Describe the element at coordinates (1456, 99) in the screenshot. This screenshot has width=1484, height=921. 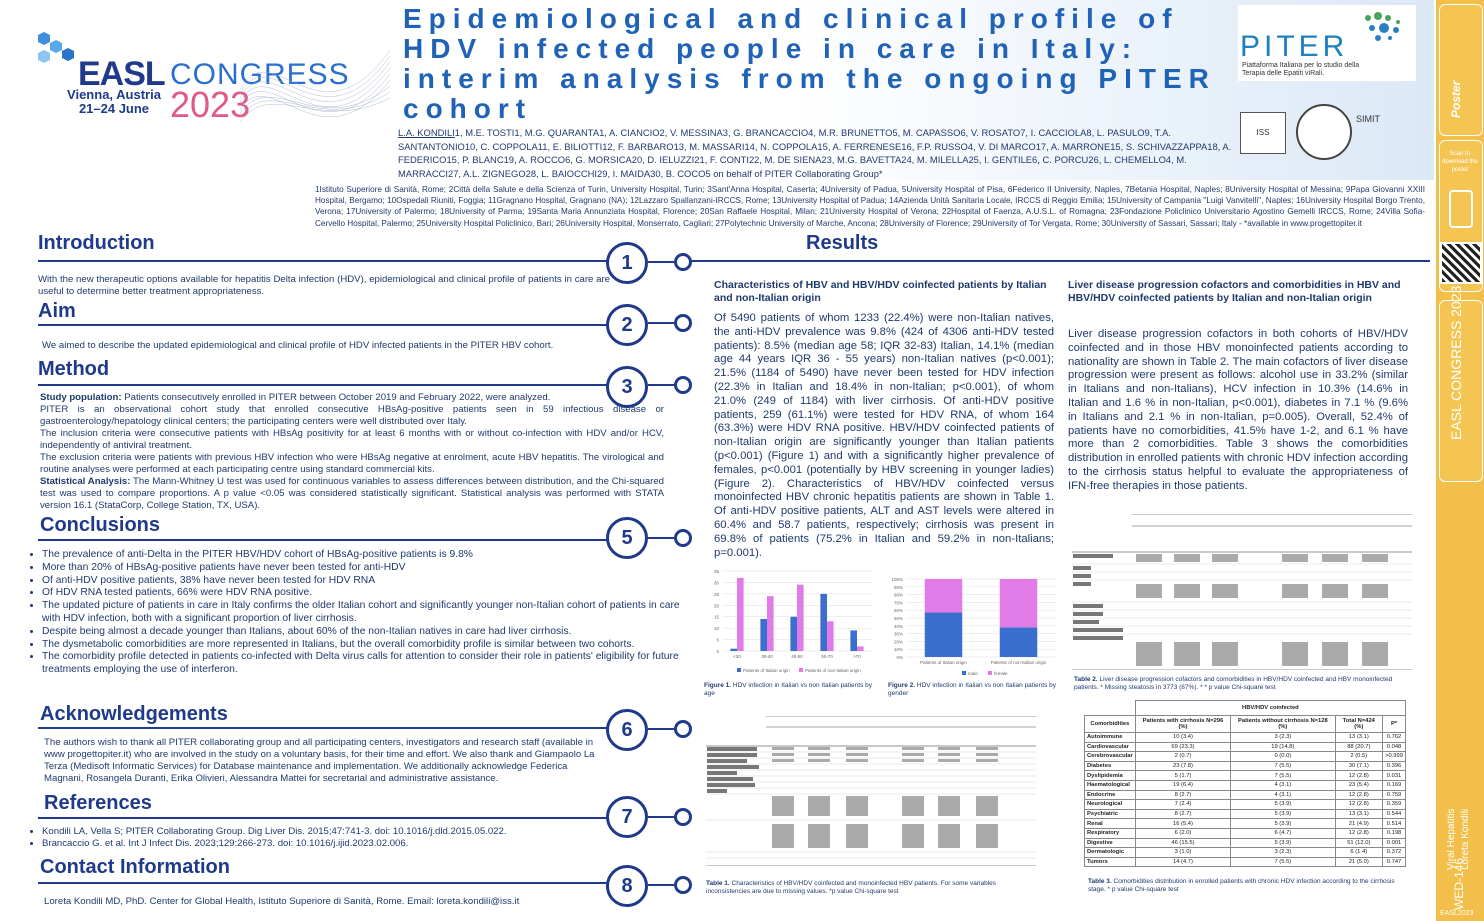
I see `poster-label: Poster` at that location.